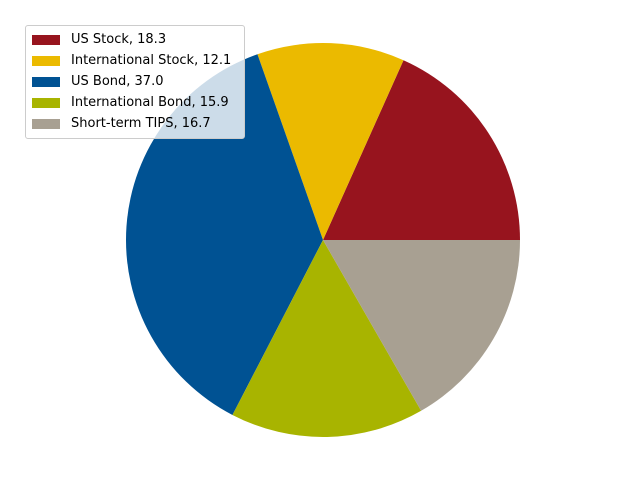 This screenshot has width=640, height=480. Describe the element at coordinates (46, 81) in the screenshot. I see `legend-swatch-us-bond` at that location.